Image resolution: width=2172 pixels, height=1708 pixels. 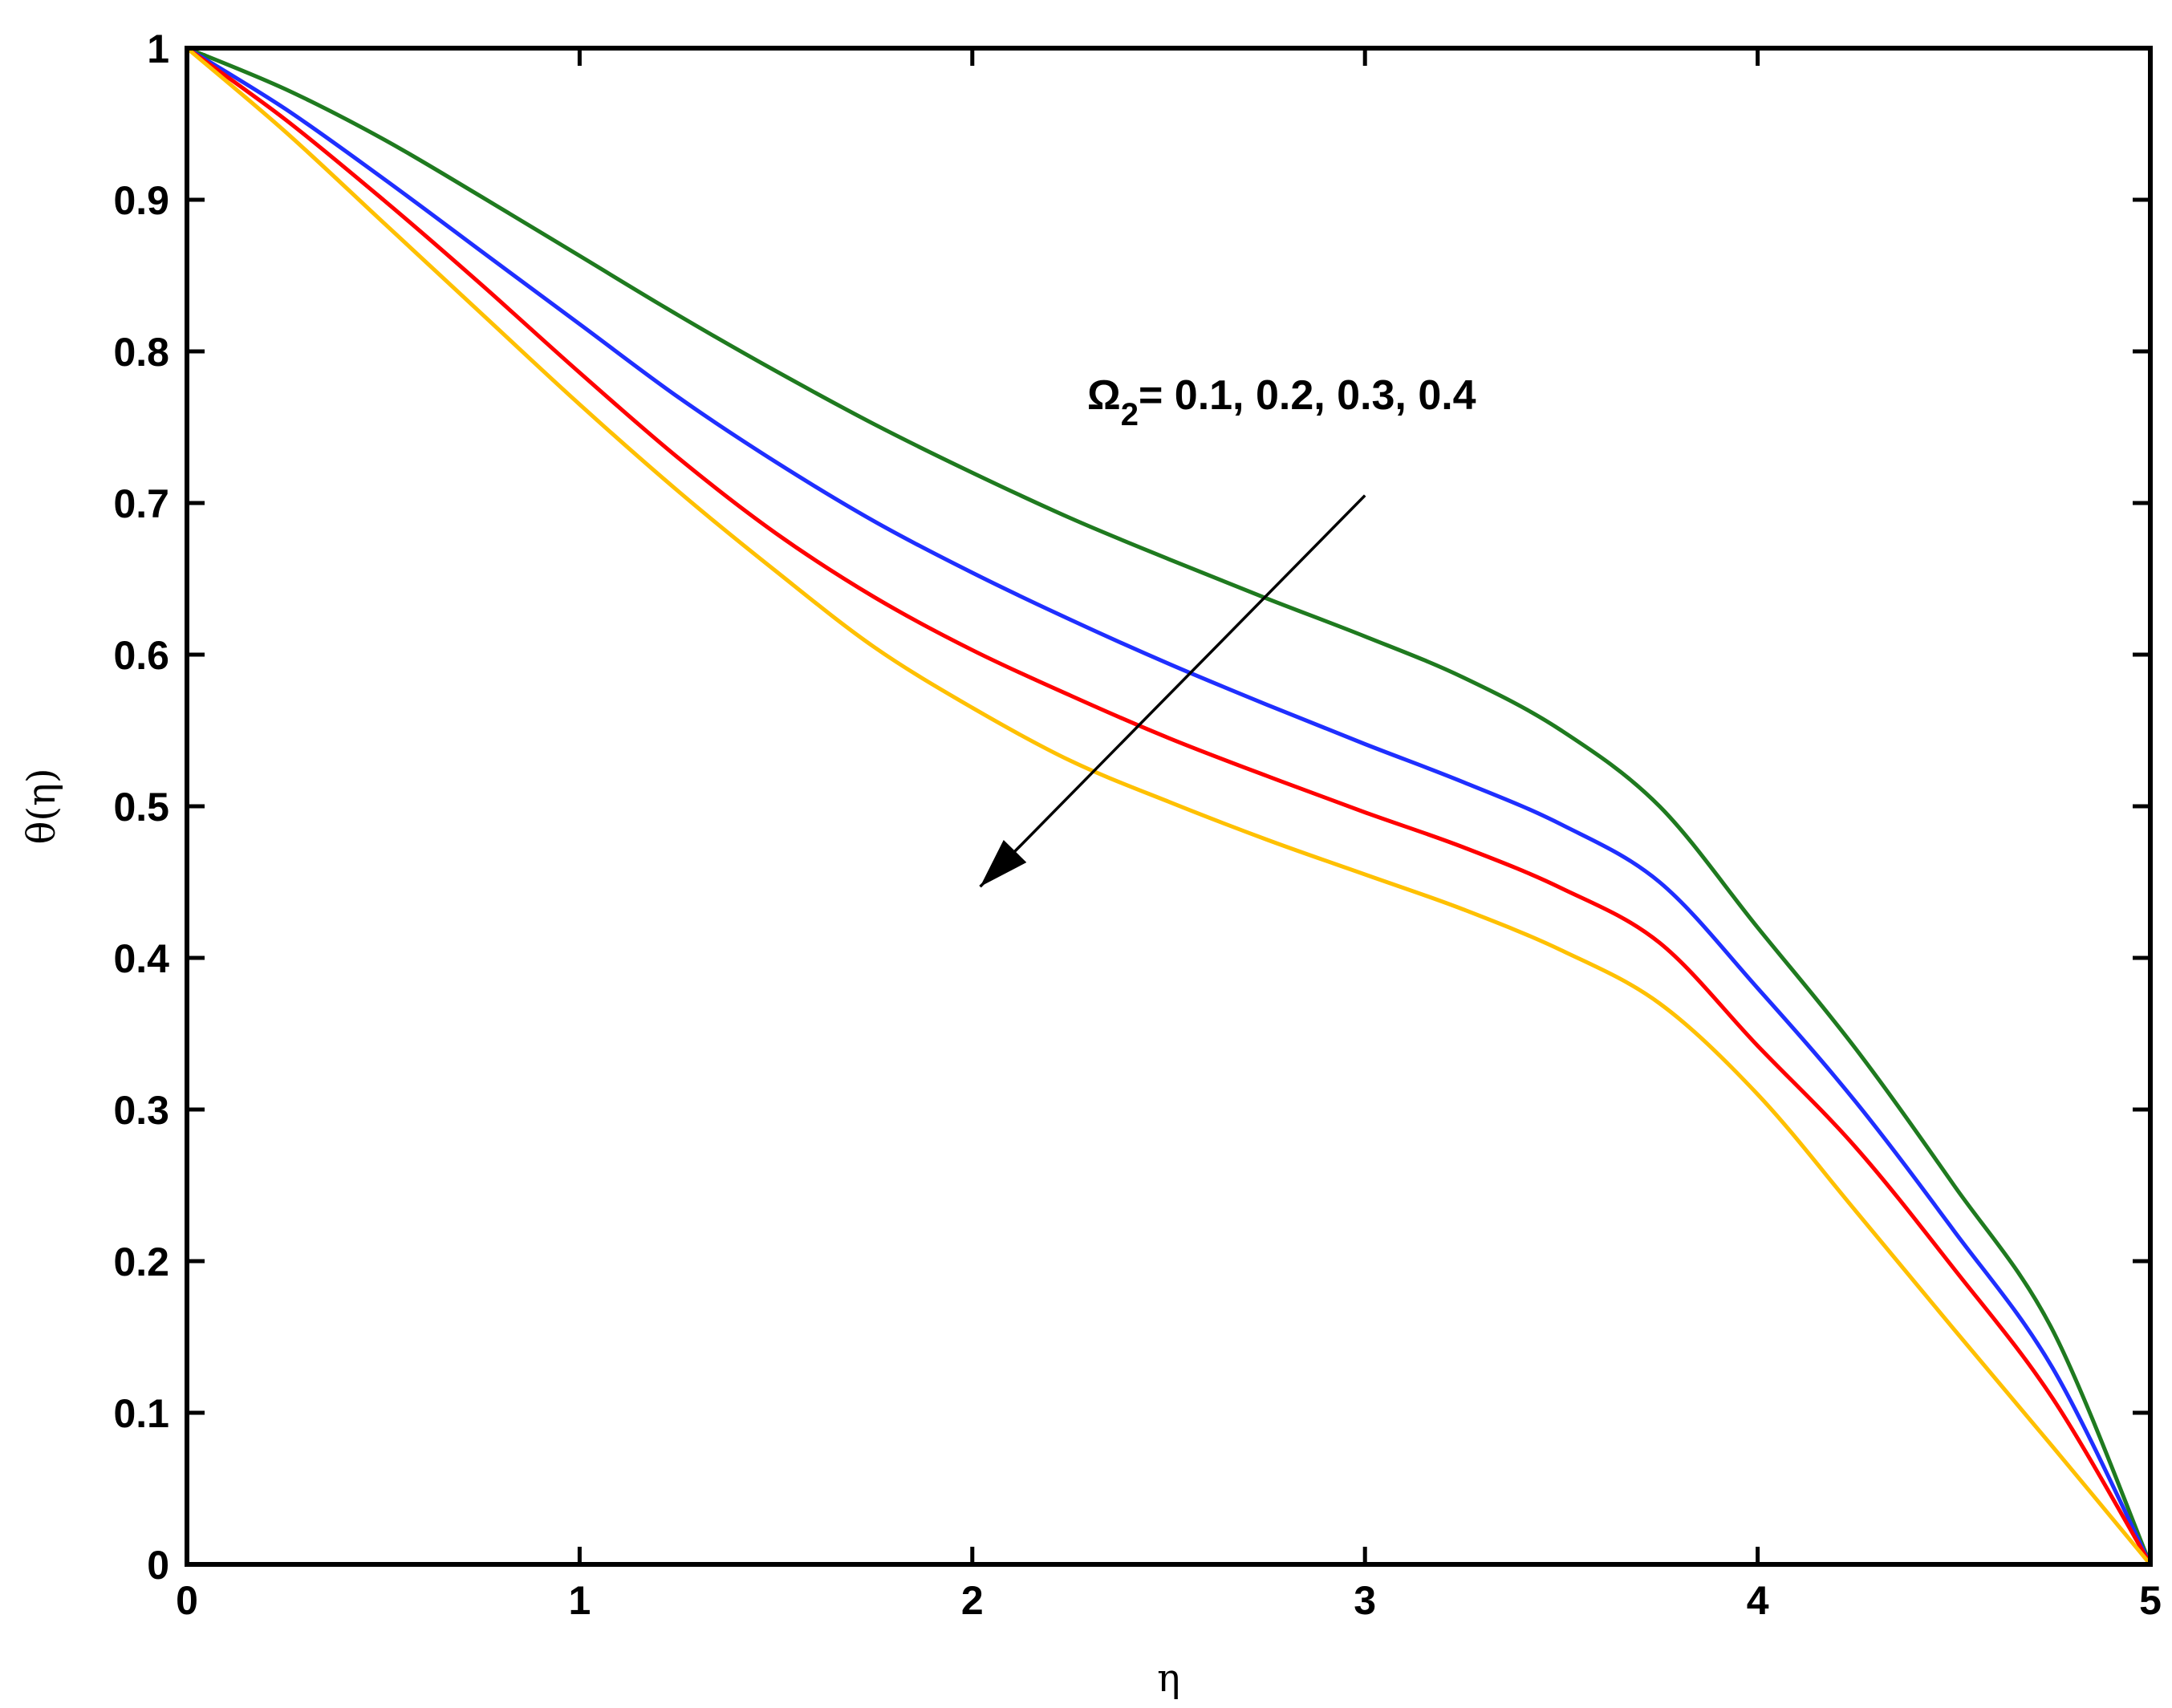 What do you see at coordinates (141, 1111) in the screenshot?
I see `y-tick-label: 0.3` at bounding box center [141, 1111].